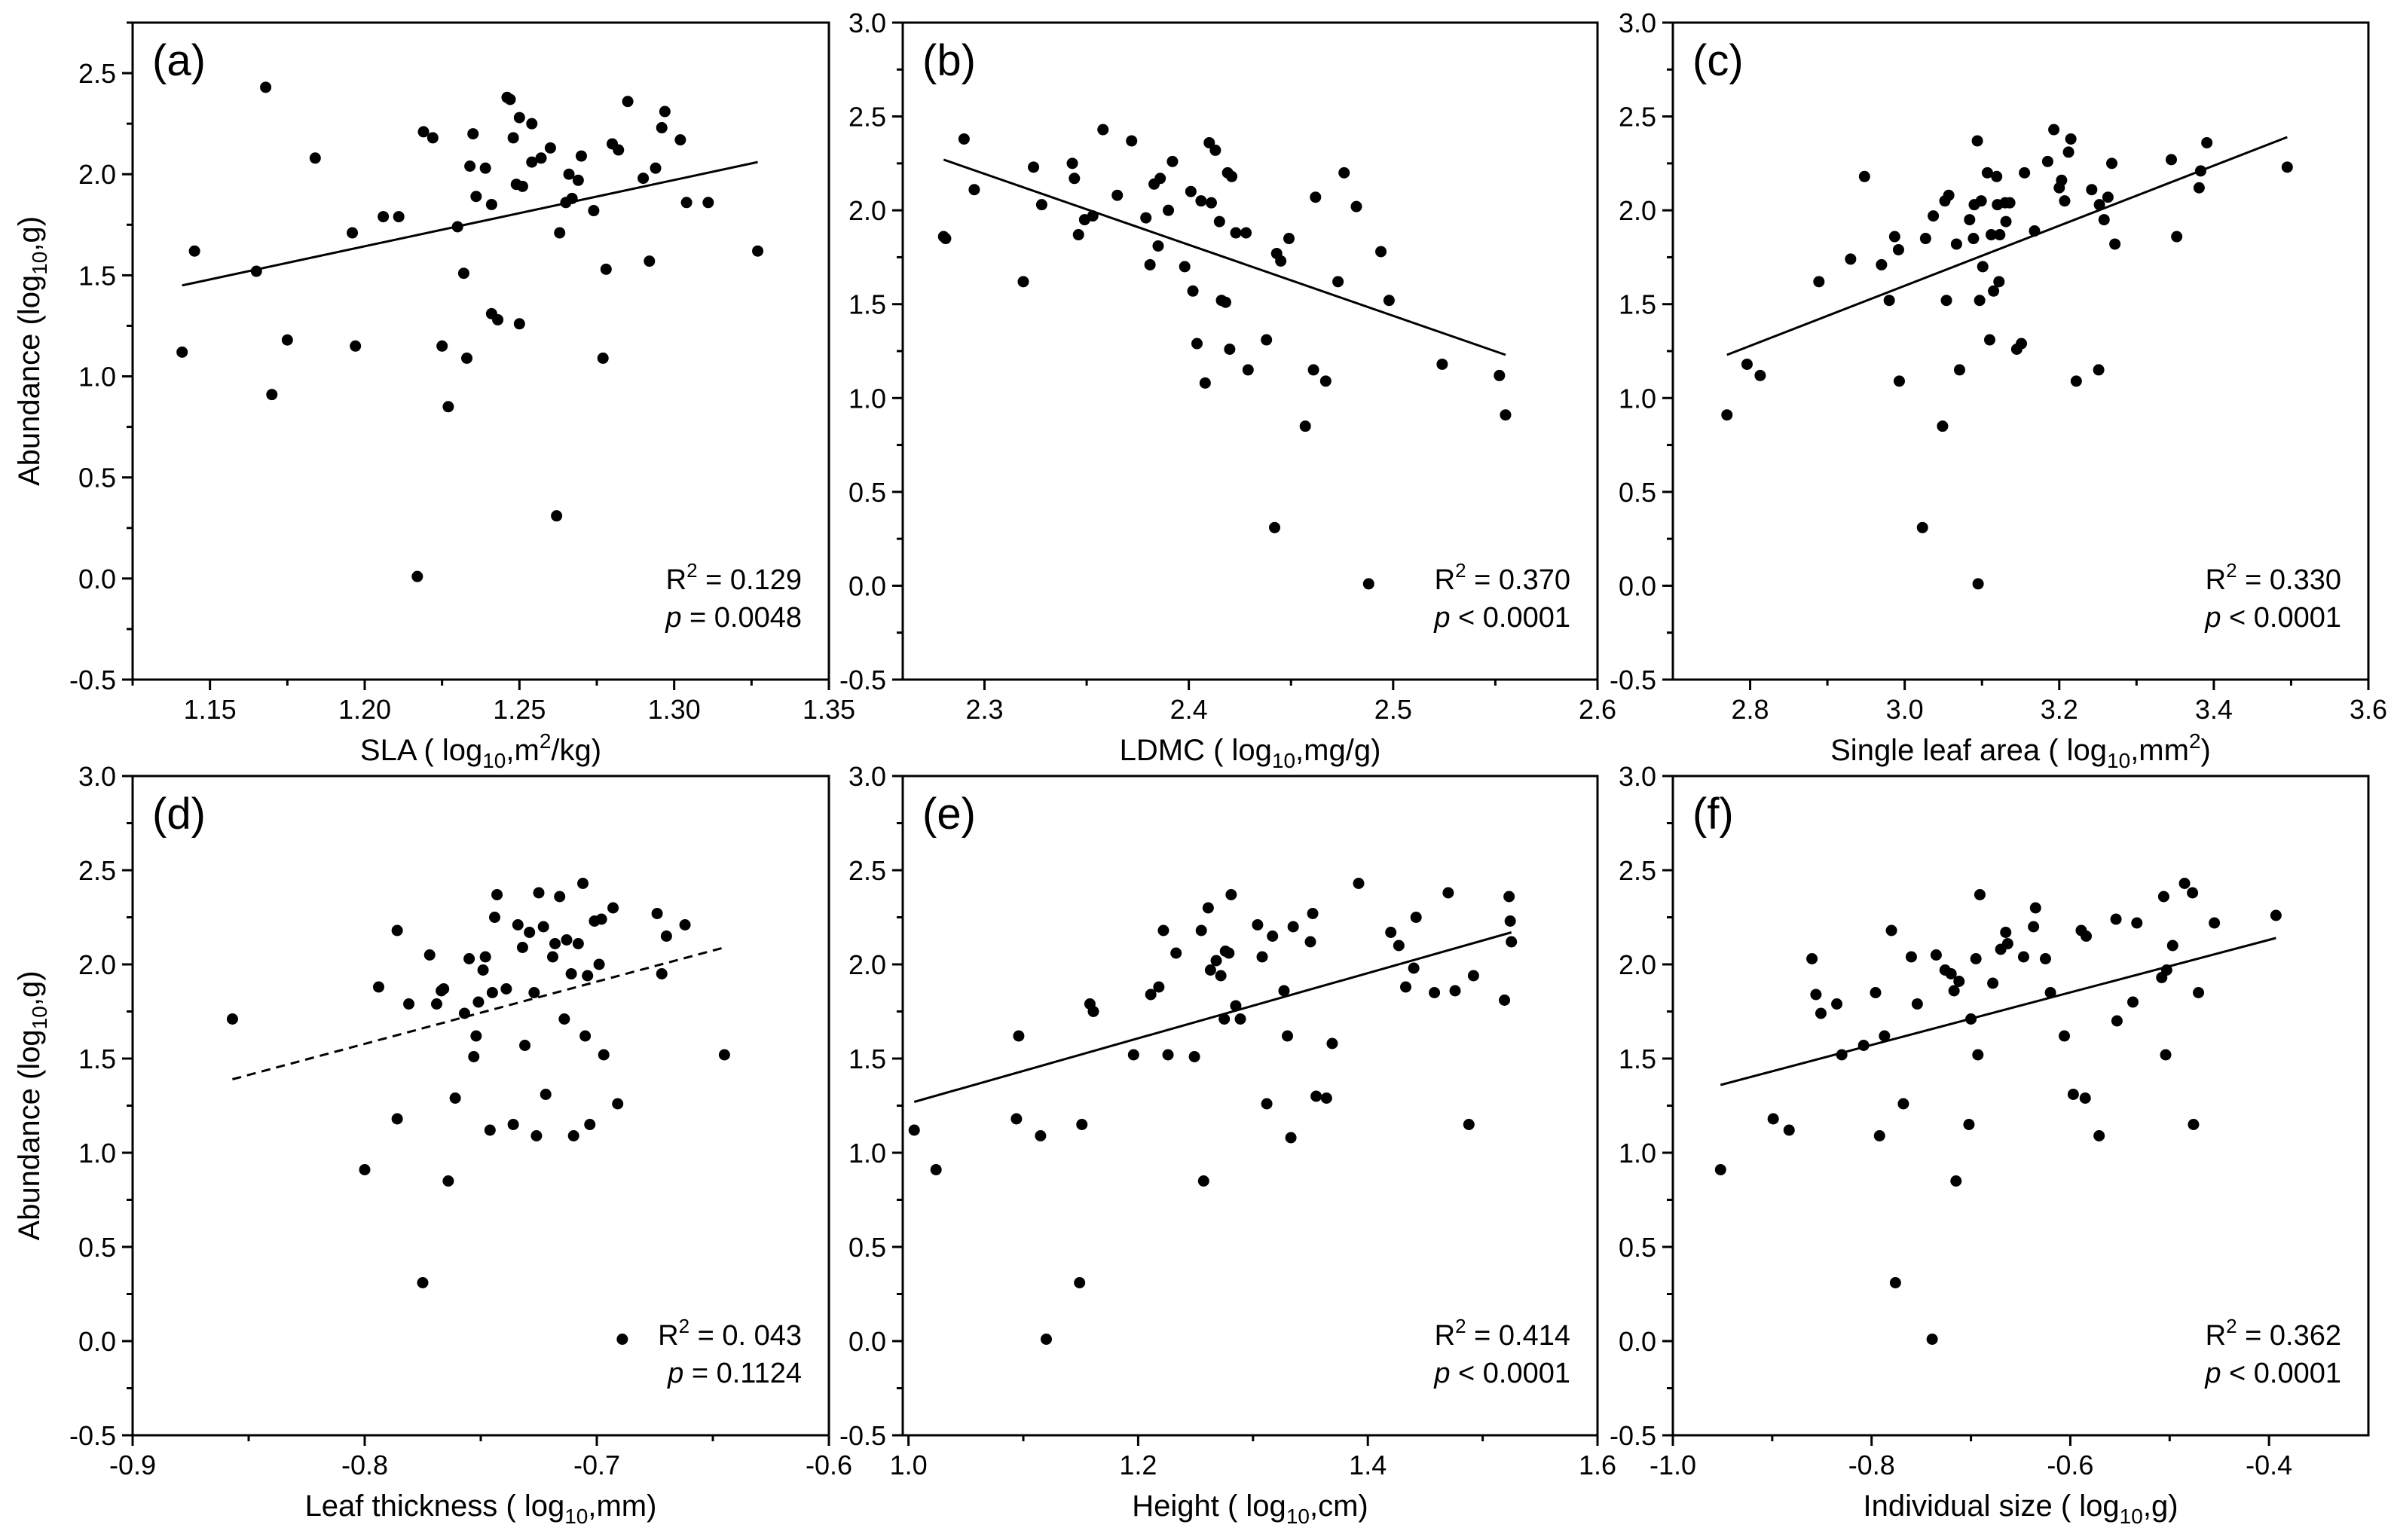  Describe the element at coordinates (179, 815) in the screenshot. I see `panel-label: (d)` at that location.